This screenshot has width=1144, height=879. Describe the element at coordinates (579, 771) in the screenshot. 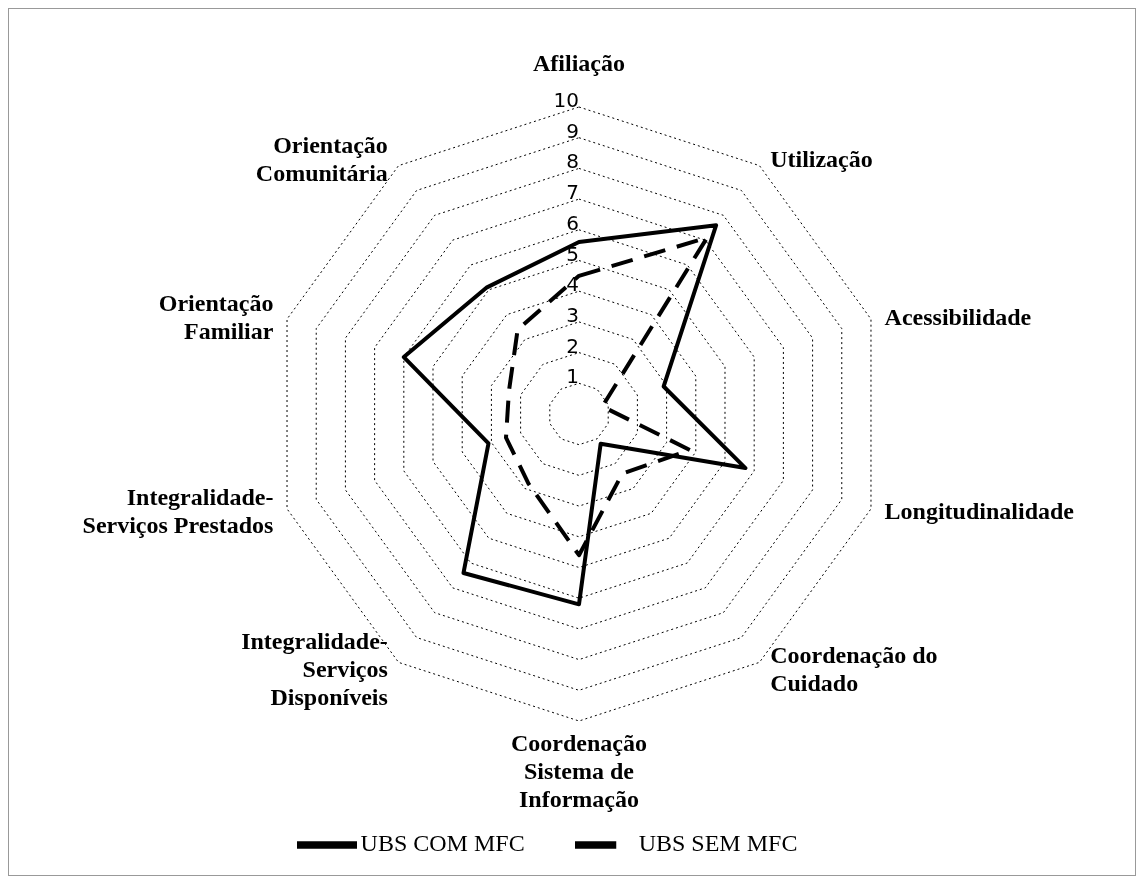

I see `spoke-label: Coordenação Sistema de Informação` at that location.